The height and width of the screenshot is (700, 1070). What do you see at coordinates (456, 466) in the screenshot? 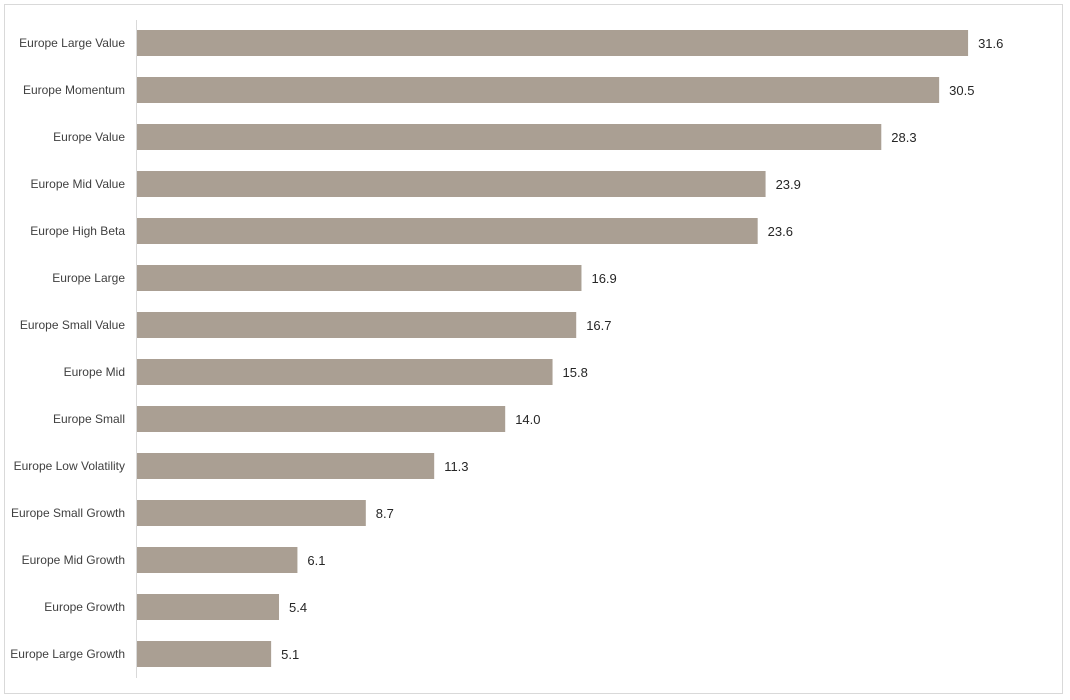
I see `value-label: 11.3` at bounding box center [456, 466].